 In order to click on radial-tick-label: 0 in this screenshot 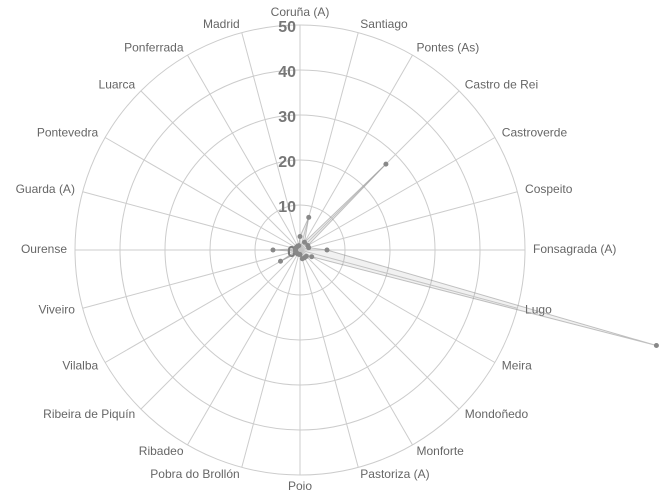, I will do `click(291, 252)`.